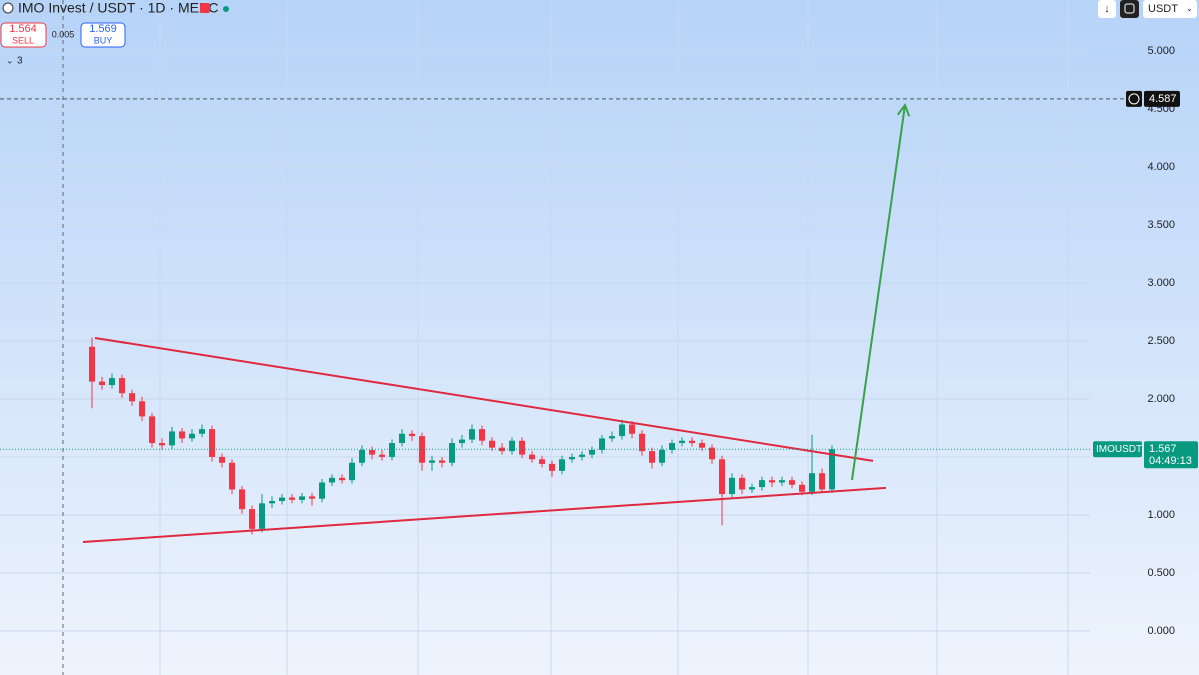 This screenshot has height=675, width=1199. I want to click on hline-icon, so click(1134, 99).